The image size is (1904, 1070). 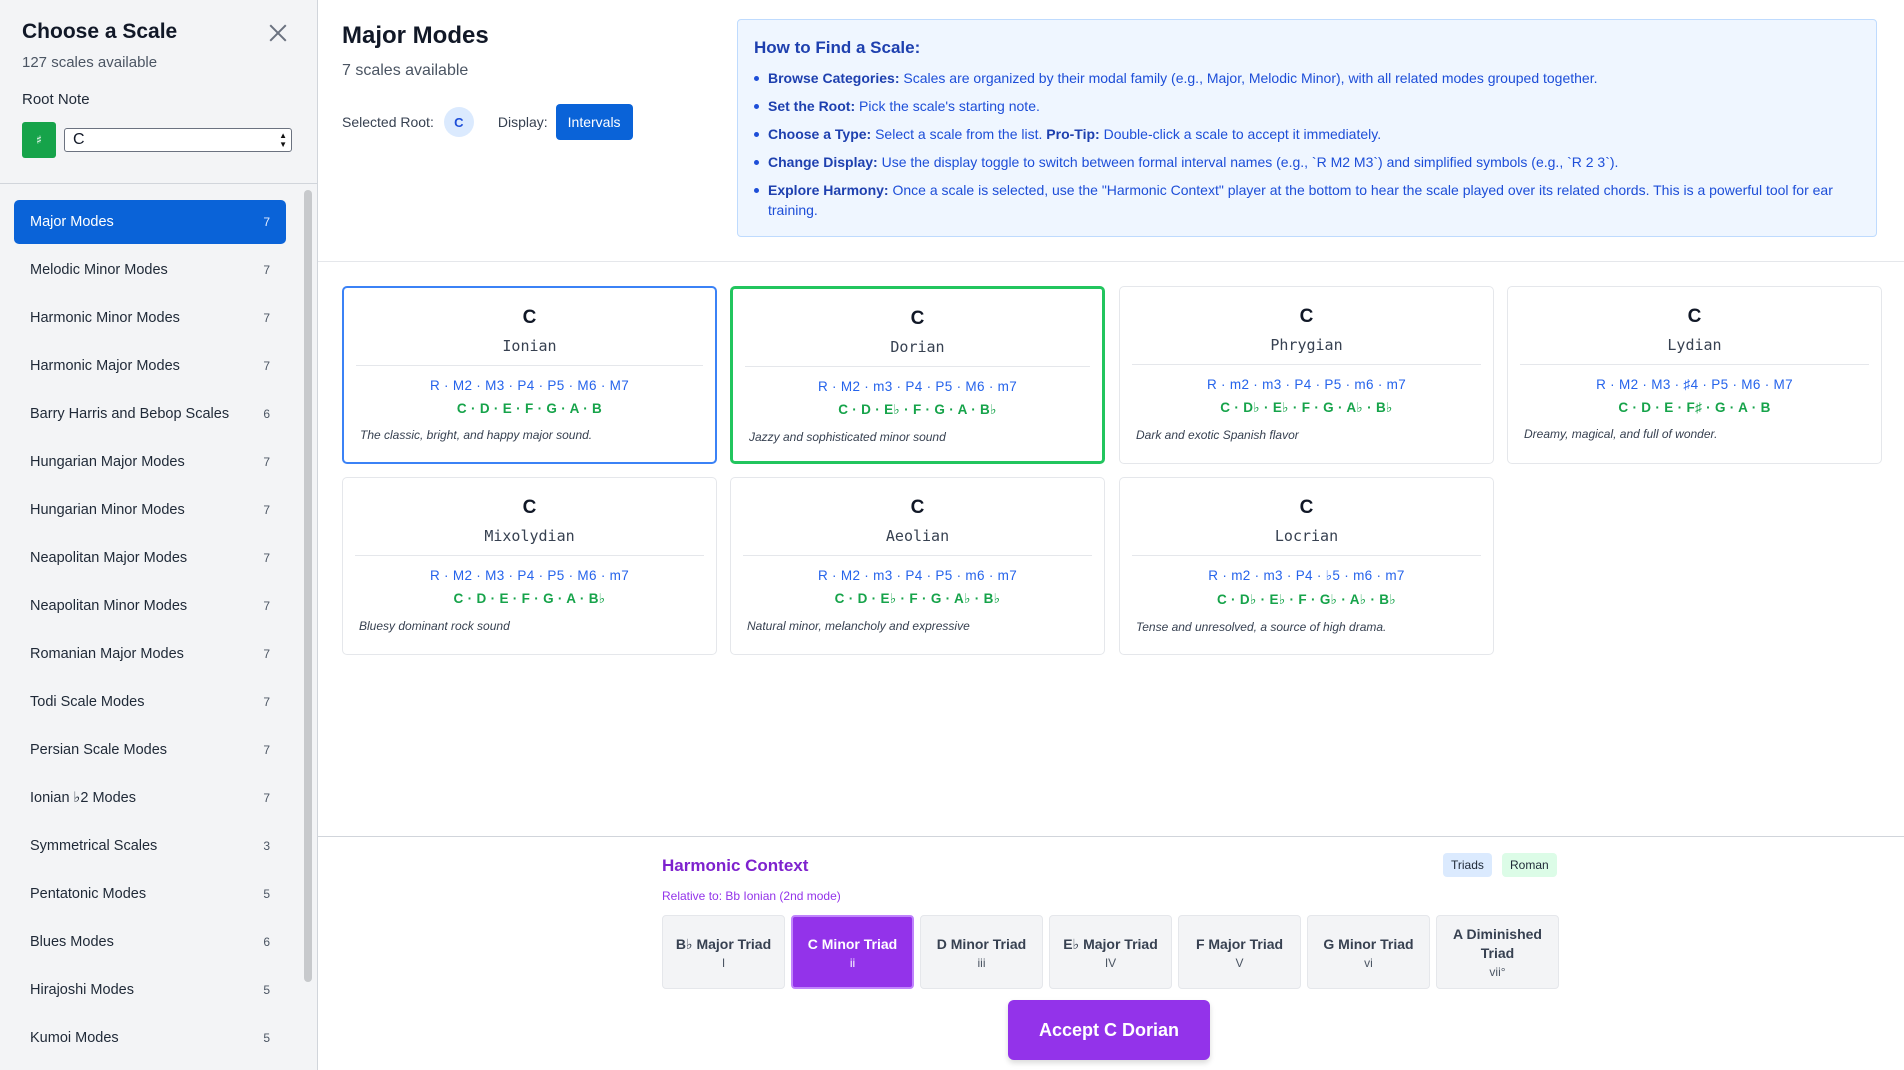 What do you see at coordinates (1368, 943) in the screenshot?
I see `chord-name: G Minor Triad` at bounding box center [1368, 943].